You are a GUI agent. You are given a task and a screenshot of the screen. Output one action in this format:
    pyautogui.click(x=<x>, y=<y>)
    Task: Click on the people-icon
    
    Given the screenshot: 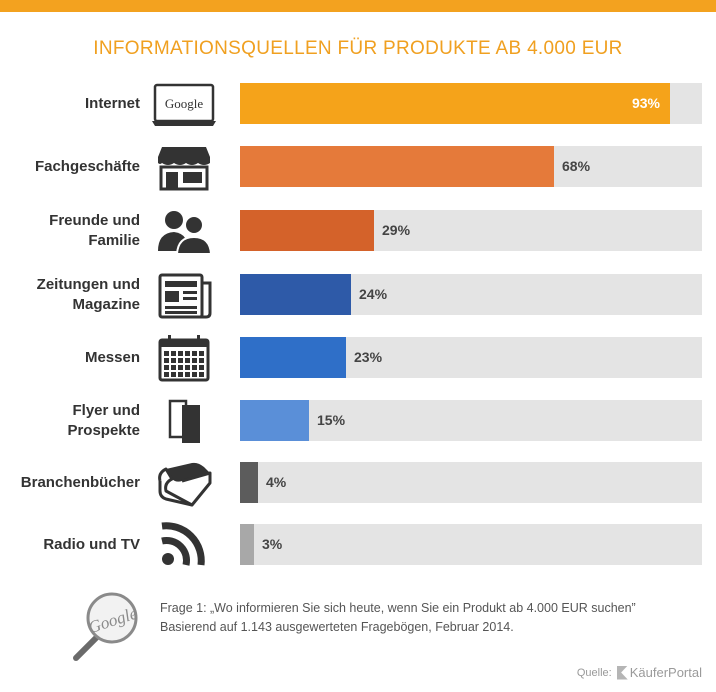 What is the action you would take?
    pyautogui.click(x=185, y=233)
    